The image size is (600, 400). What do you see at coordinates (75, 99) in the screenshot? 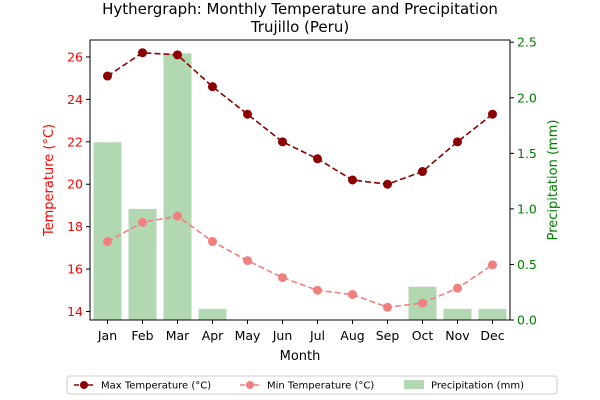
I see `left-y-tick-label: 24` at bounding box center [75, 99].